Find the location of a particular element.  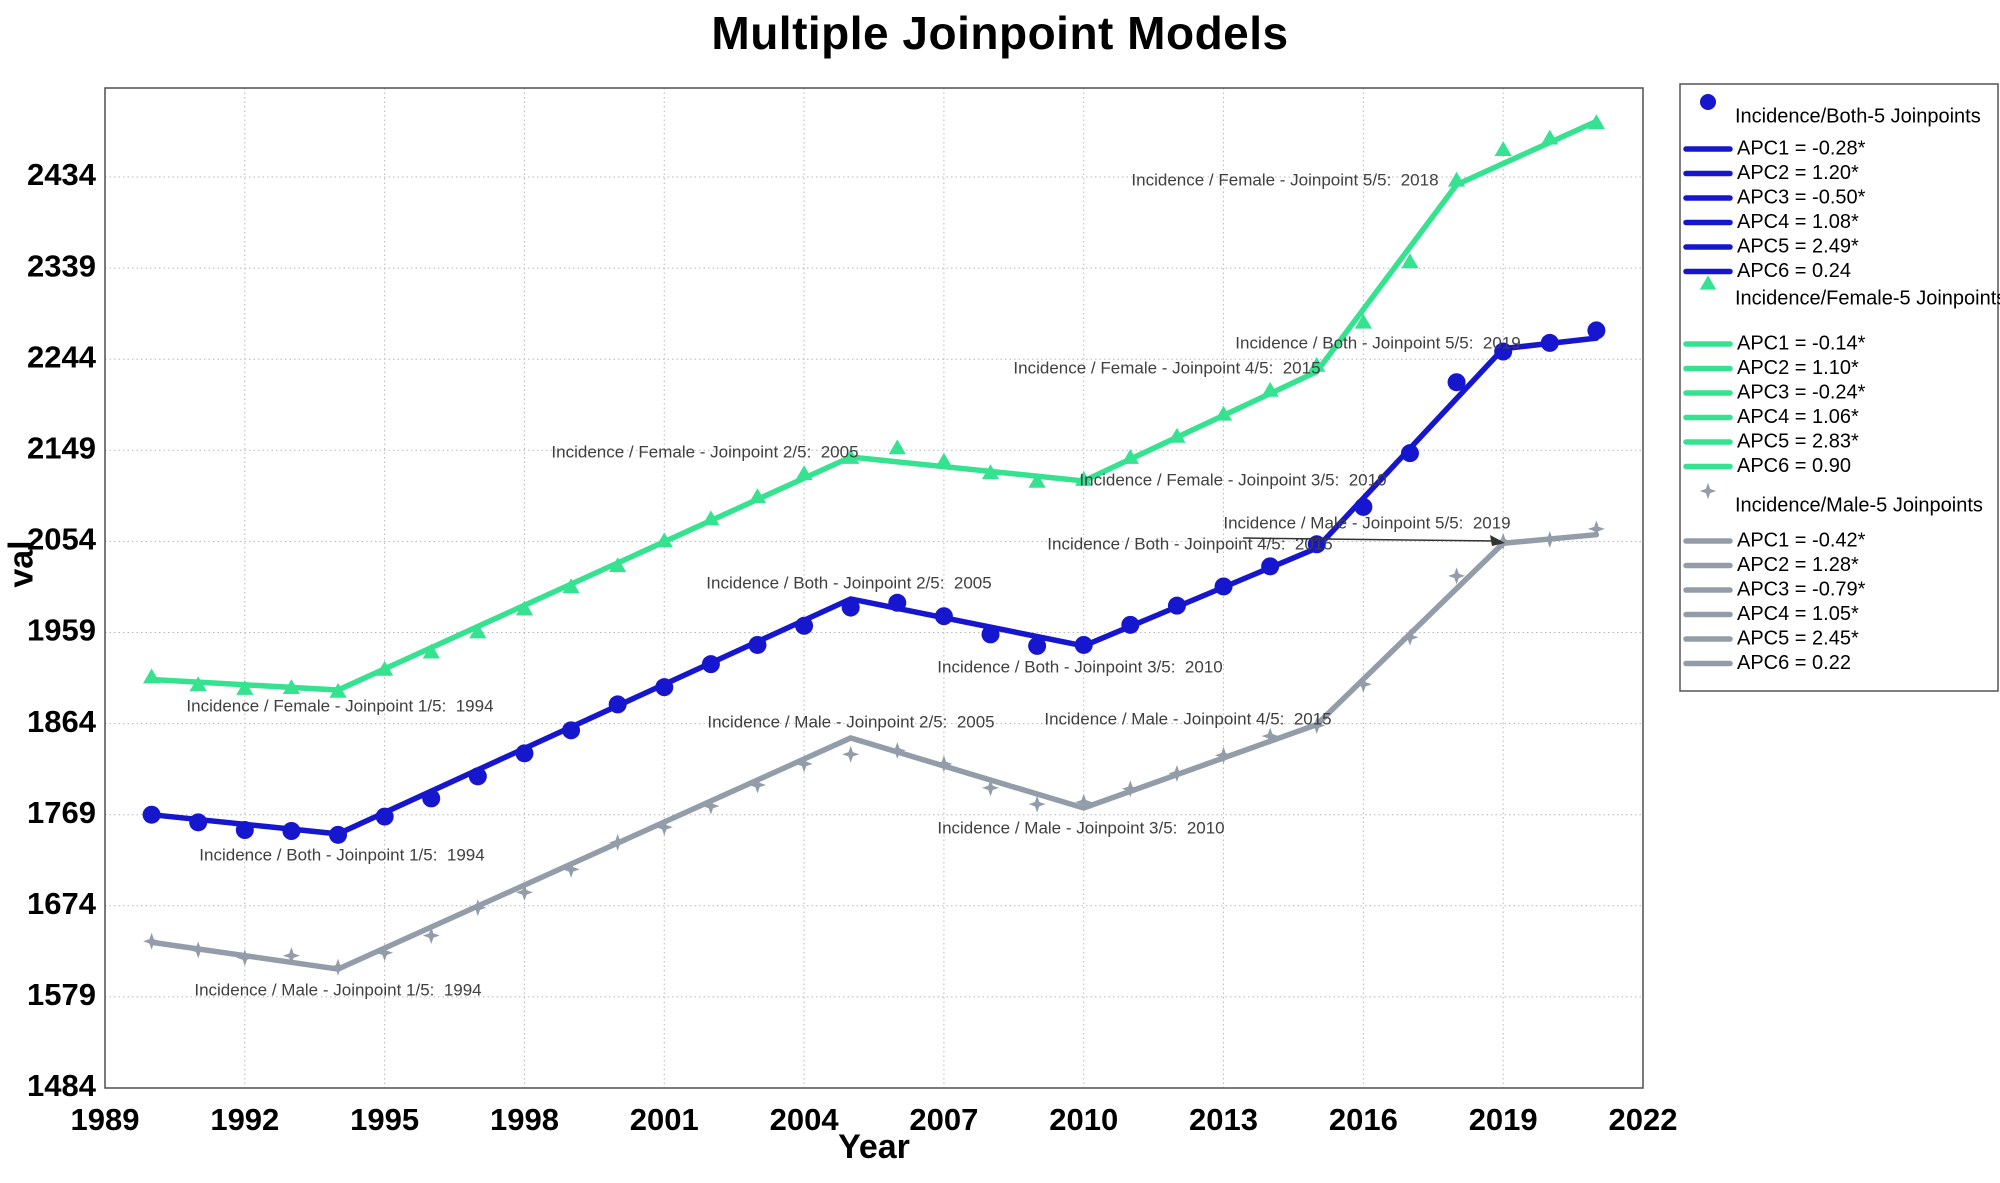

y-tick-label: 2149 is located at coordinates (61, 447).